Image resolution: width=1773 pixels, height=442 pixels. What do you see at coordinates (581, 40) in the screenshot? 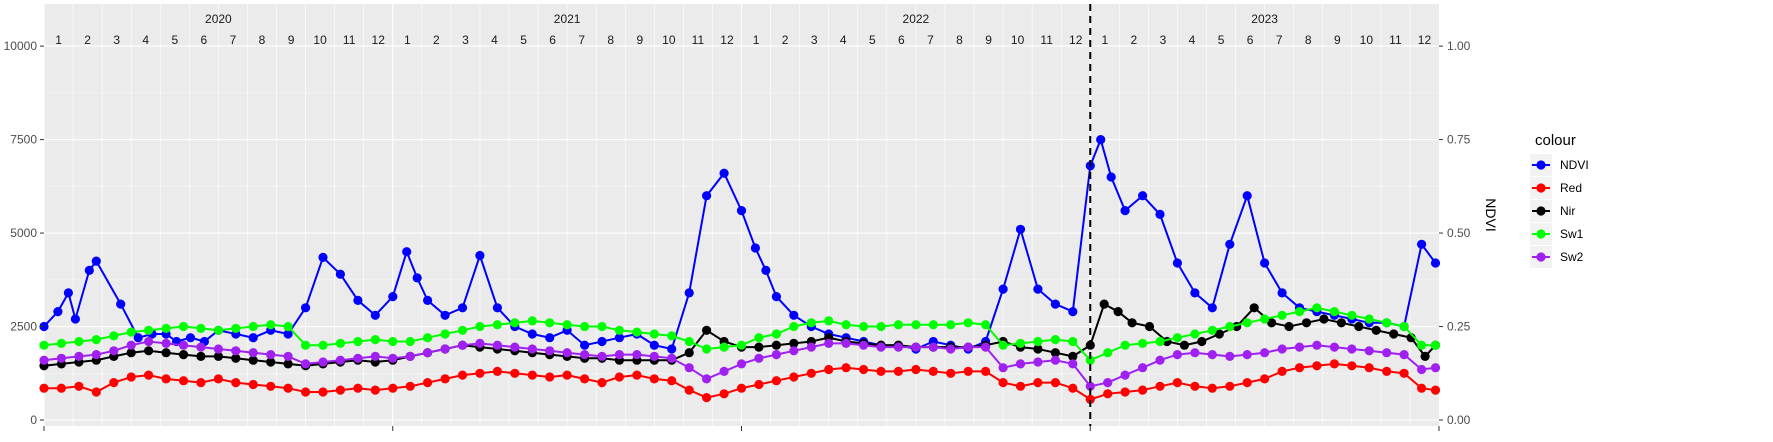
I see `month-label-2021-7: 7` at bounding box center [581, 40].